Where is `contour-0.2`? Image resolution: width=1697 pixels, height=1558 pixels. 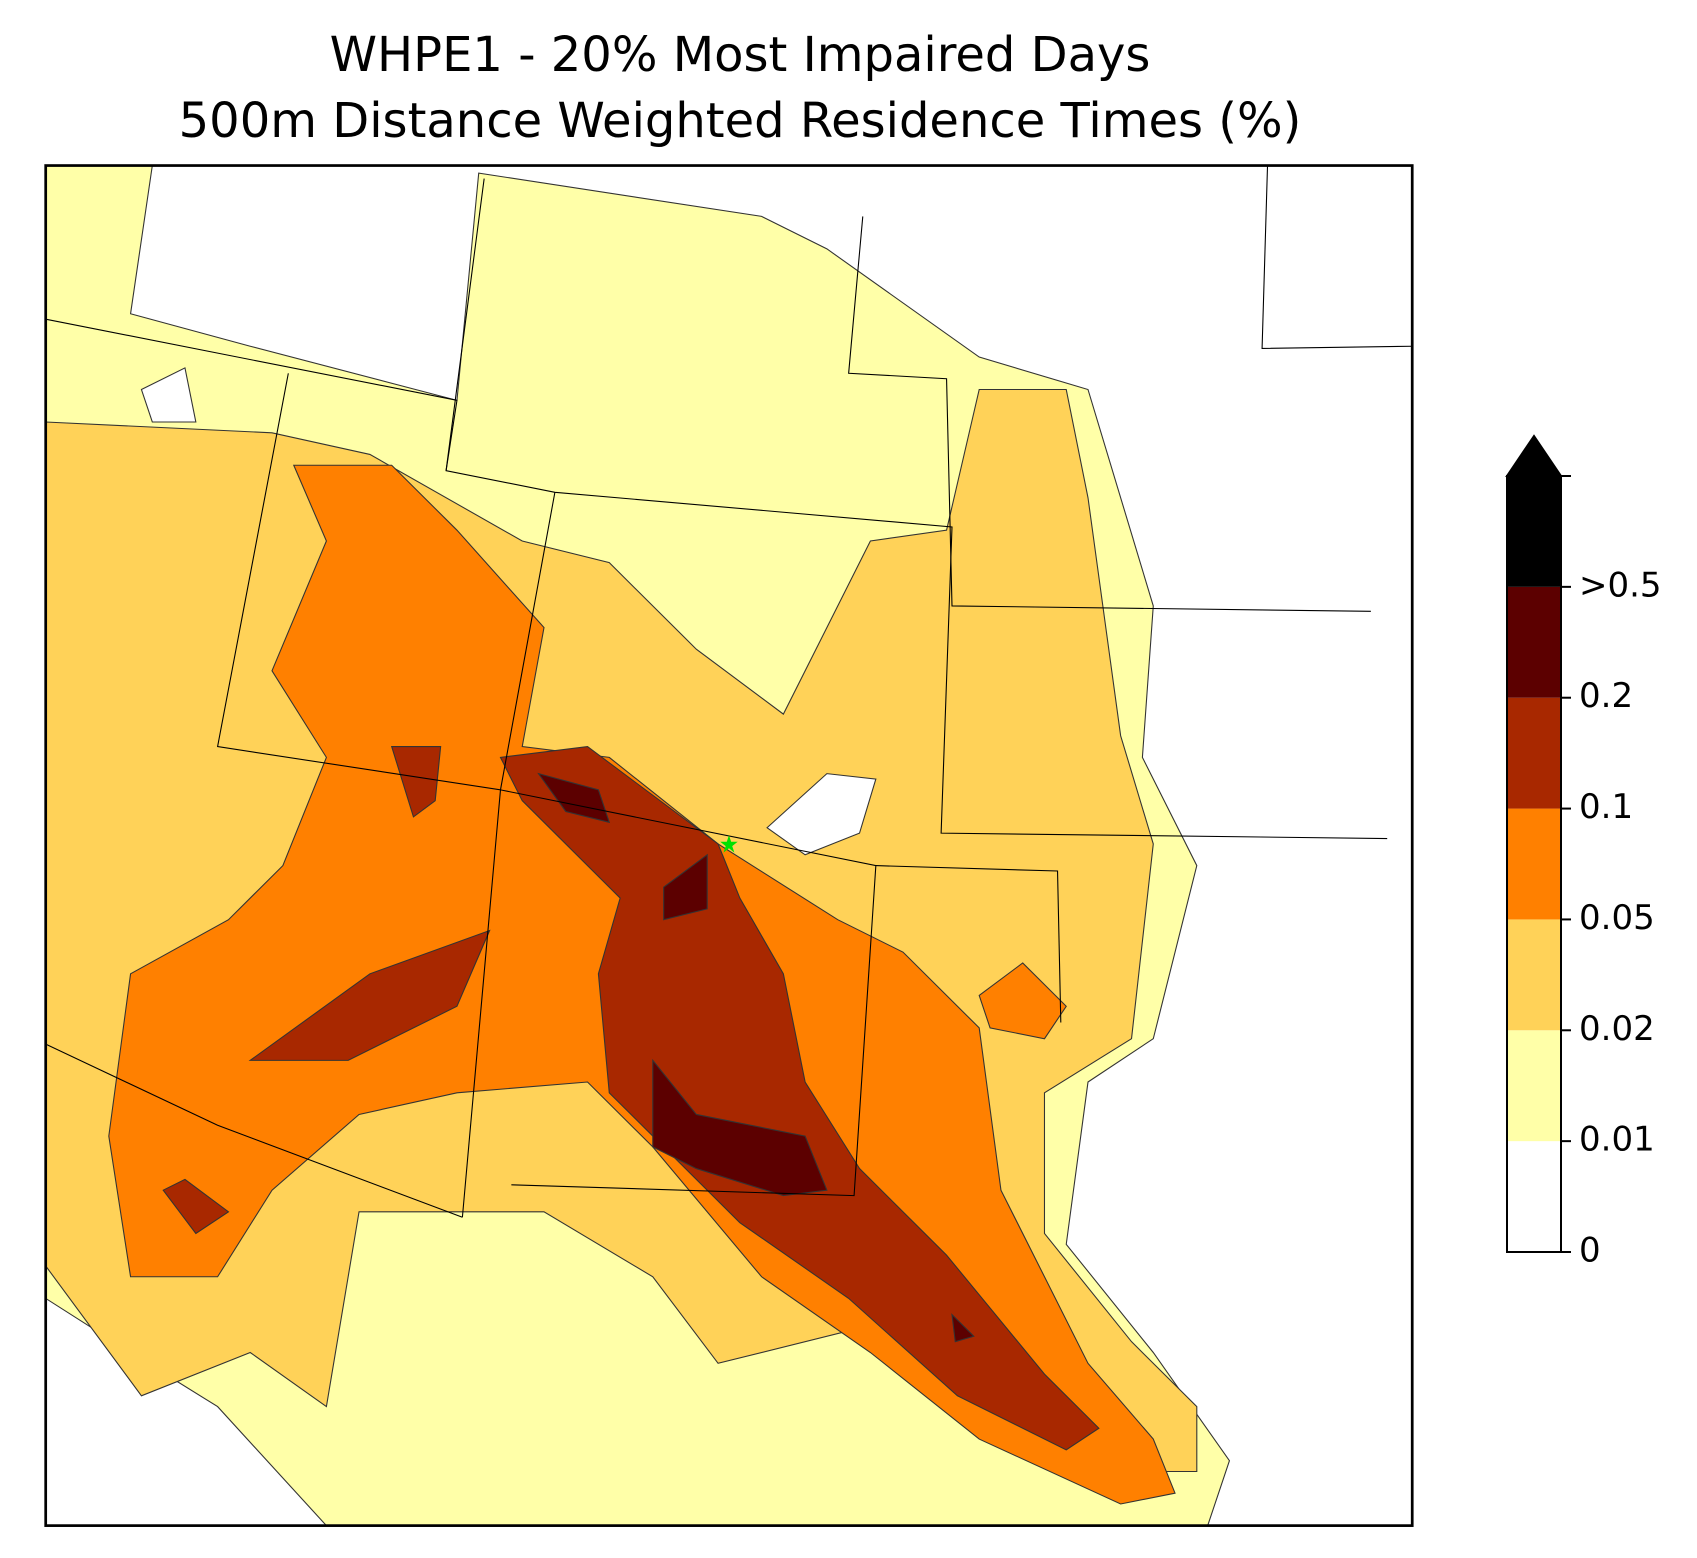
contour-0.2 is located at coordinates (756, 1057).